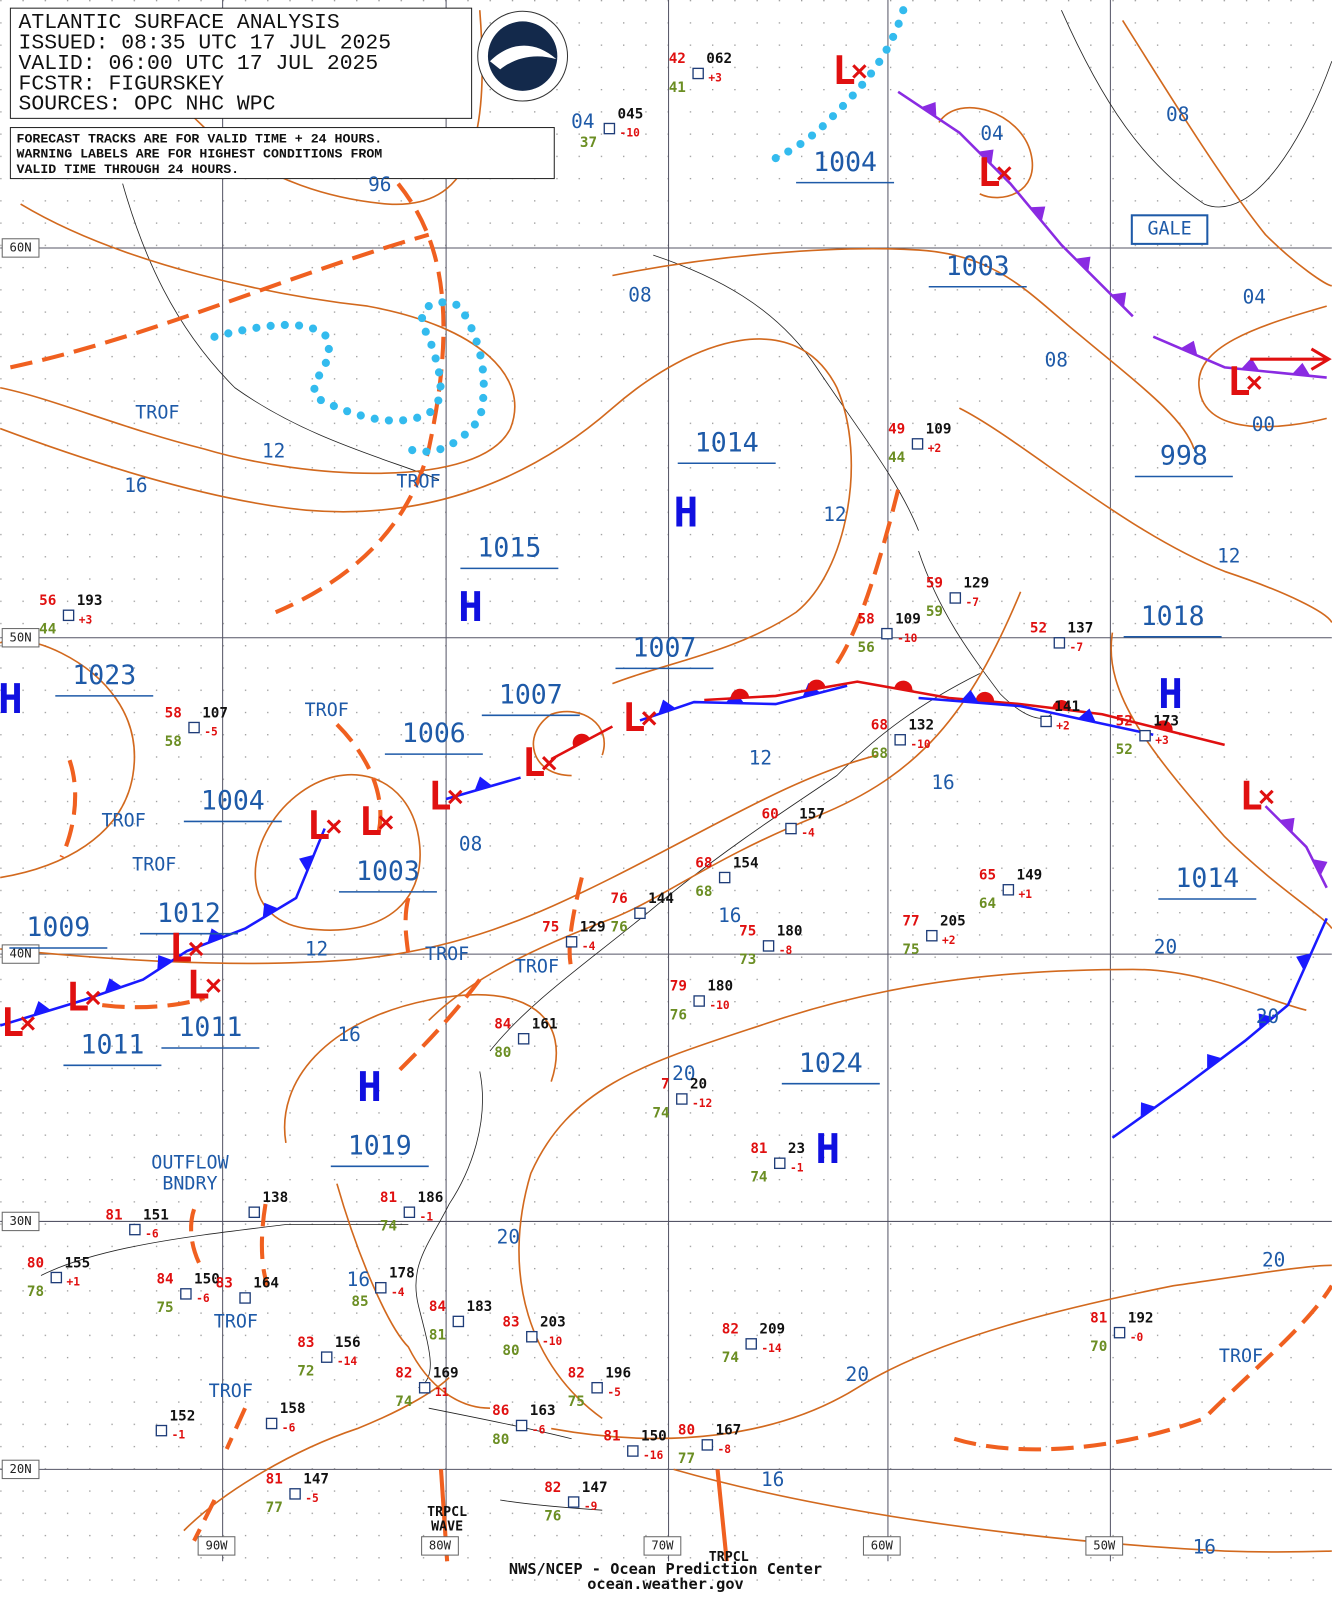  I want to click on station-pressure: 173, so click(1166, 721).